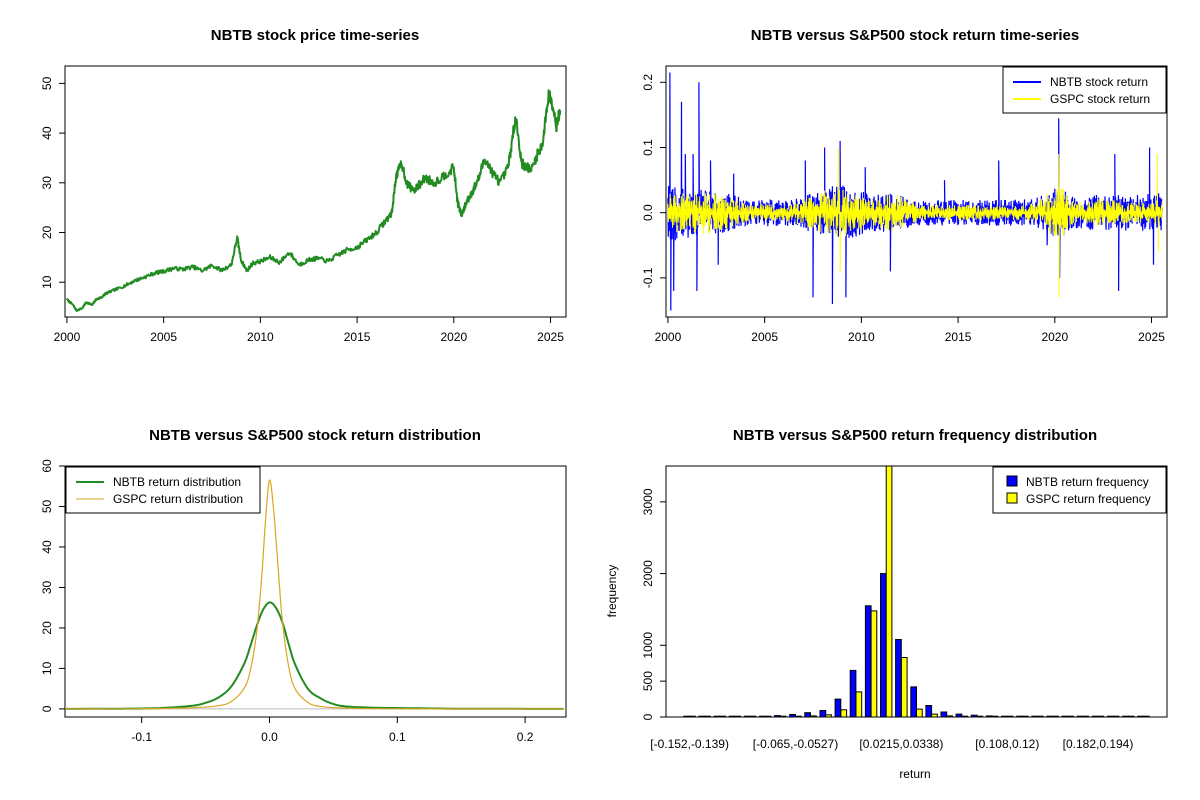 This screenshot has width=1200, height=800. I want to click on histogram-ylabel: frequency, so click(612, 591).